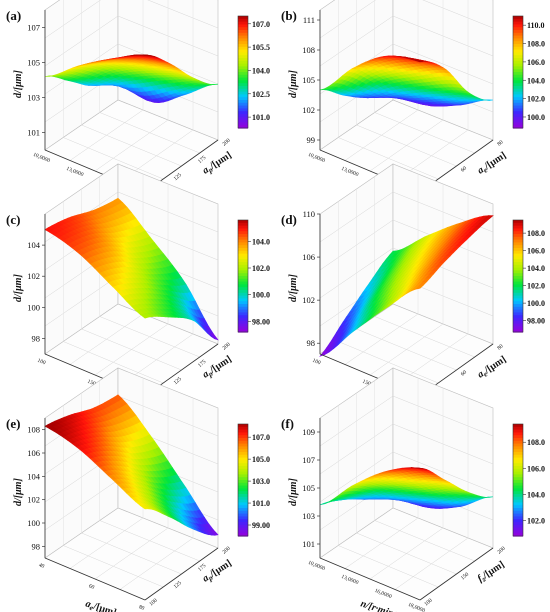 Image resolution: width=550 pixels, height=612 pixels. Describe the element at coordinates (33, 28) in the screenshot. I see `z-tick-label: 107` at that location.